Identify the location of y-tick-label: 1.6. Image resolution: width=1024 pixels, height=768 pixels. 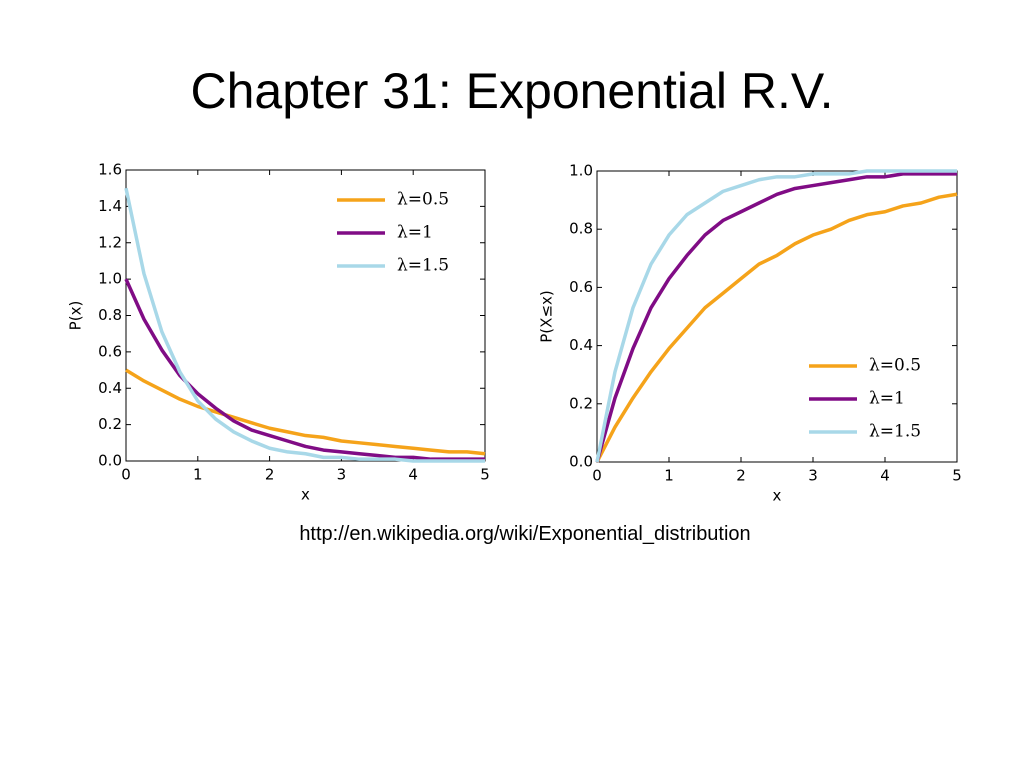
(110, 170).